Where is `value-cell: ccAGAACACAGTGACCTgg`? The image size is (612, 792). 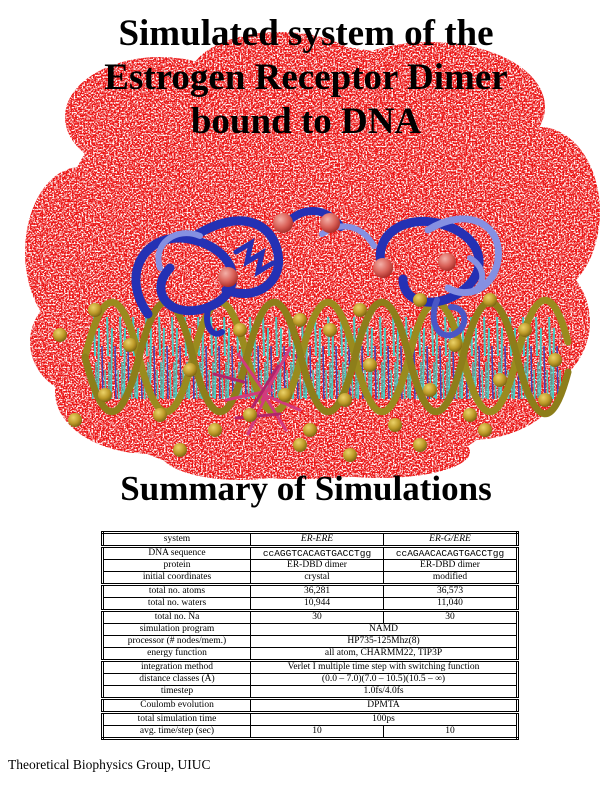 value-cell: ccAGAACACAGTGACCTgg is located at coordinates (450, 553).